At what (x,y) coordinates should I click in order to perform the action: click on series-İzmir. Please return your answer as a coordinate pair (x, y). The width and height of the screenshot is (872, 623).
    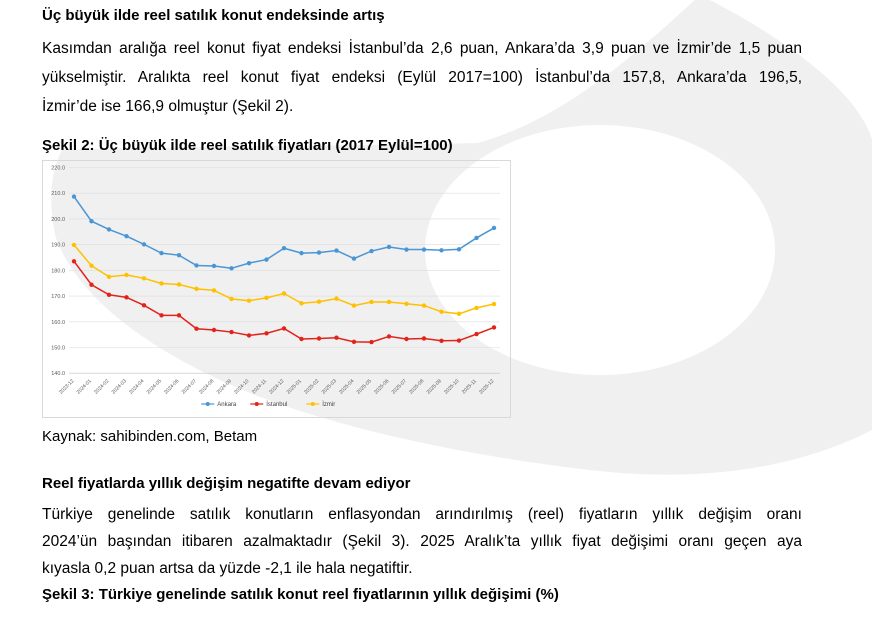
    Looking at the image, I should click on (284, 279).